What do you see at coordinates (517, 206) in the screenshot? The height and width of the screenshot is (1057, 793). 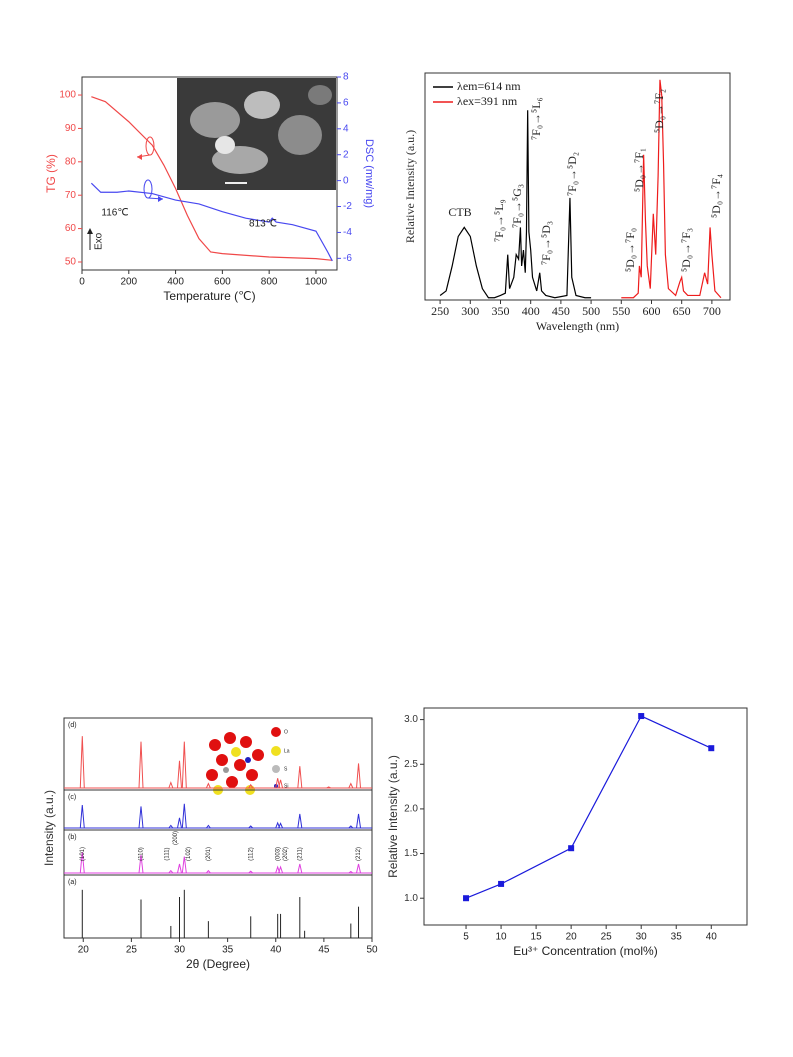 I see `annotation: ⁷F₀→⁵G₃` at bounding box center [517, 206].